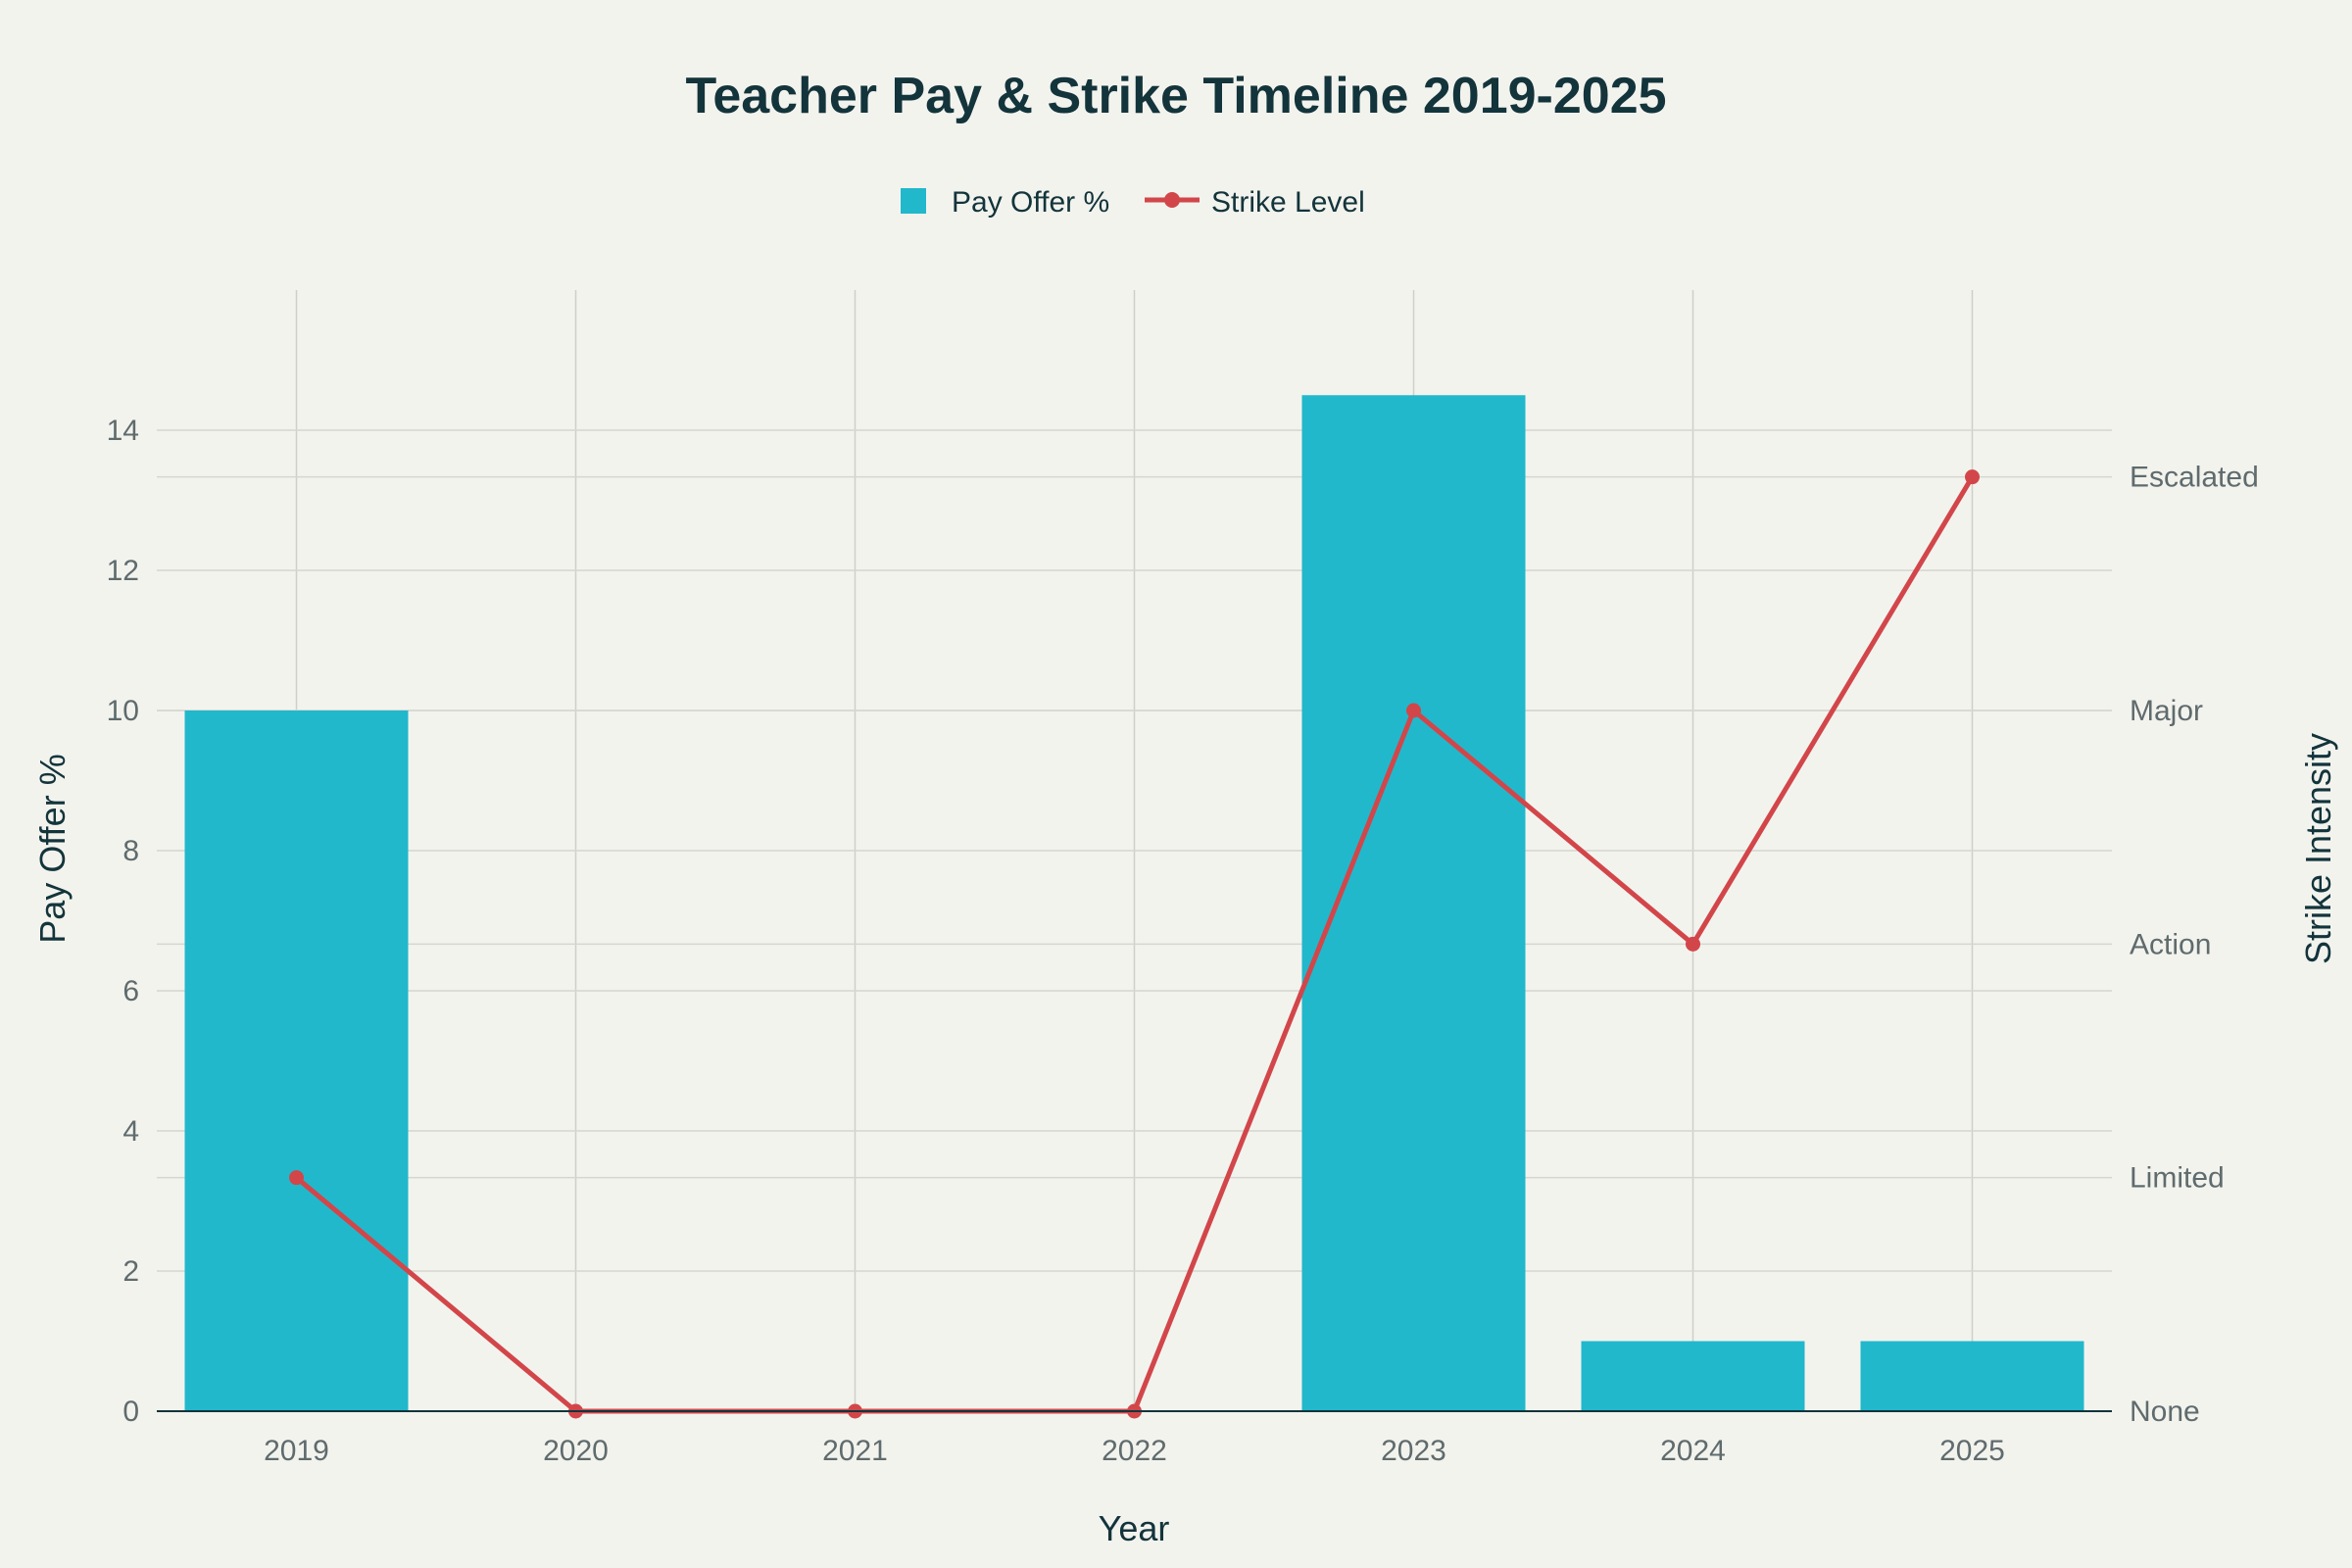 The width and height of the screenshot is (2352, 1568). Describe the element at coordinates (123, 431) in the screenshot. I see `y-tick-label: 14` at that location.